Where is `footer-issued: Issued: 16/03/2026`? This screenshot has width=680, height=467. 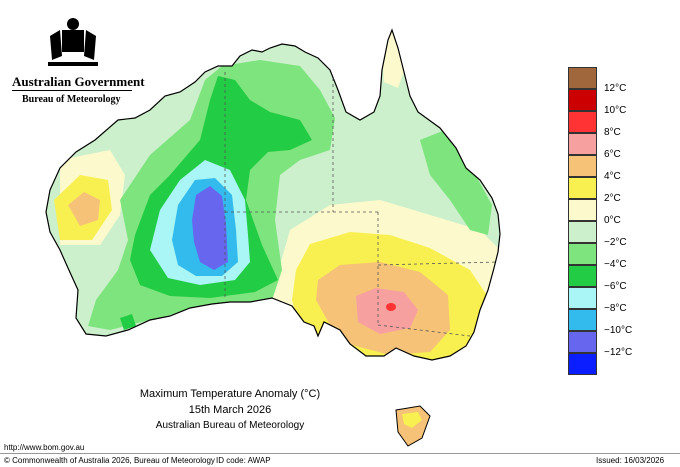
footer-issued: Issued: 16/03/2026 is located at coordinates (630, 460).